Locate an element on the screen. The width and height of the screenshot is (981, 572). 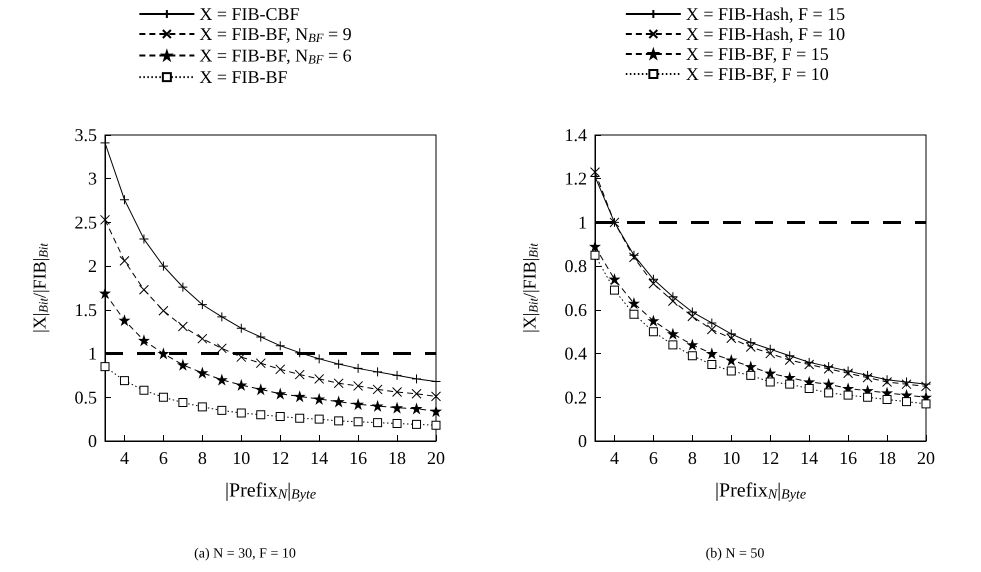
y-tick-label: 2 is located at coordinates (92, 266).